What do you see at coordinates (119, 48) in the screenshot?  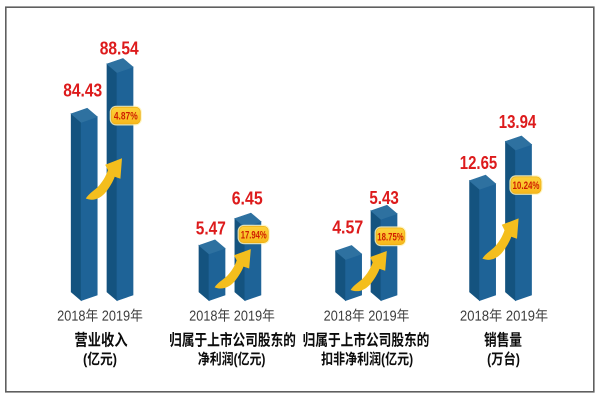 I see `svg-text: 88.54` at bounding box center [119, 48].